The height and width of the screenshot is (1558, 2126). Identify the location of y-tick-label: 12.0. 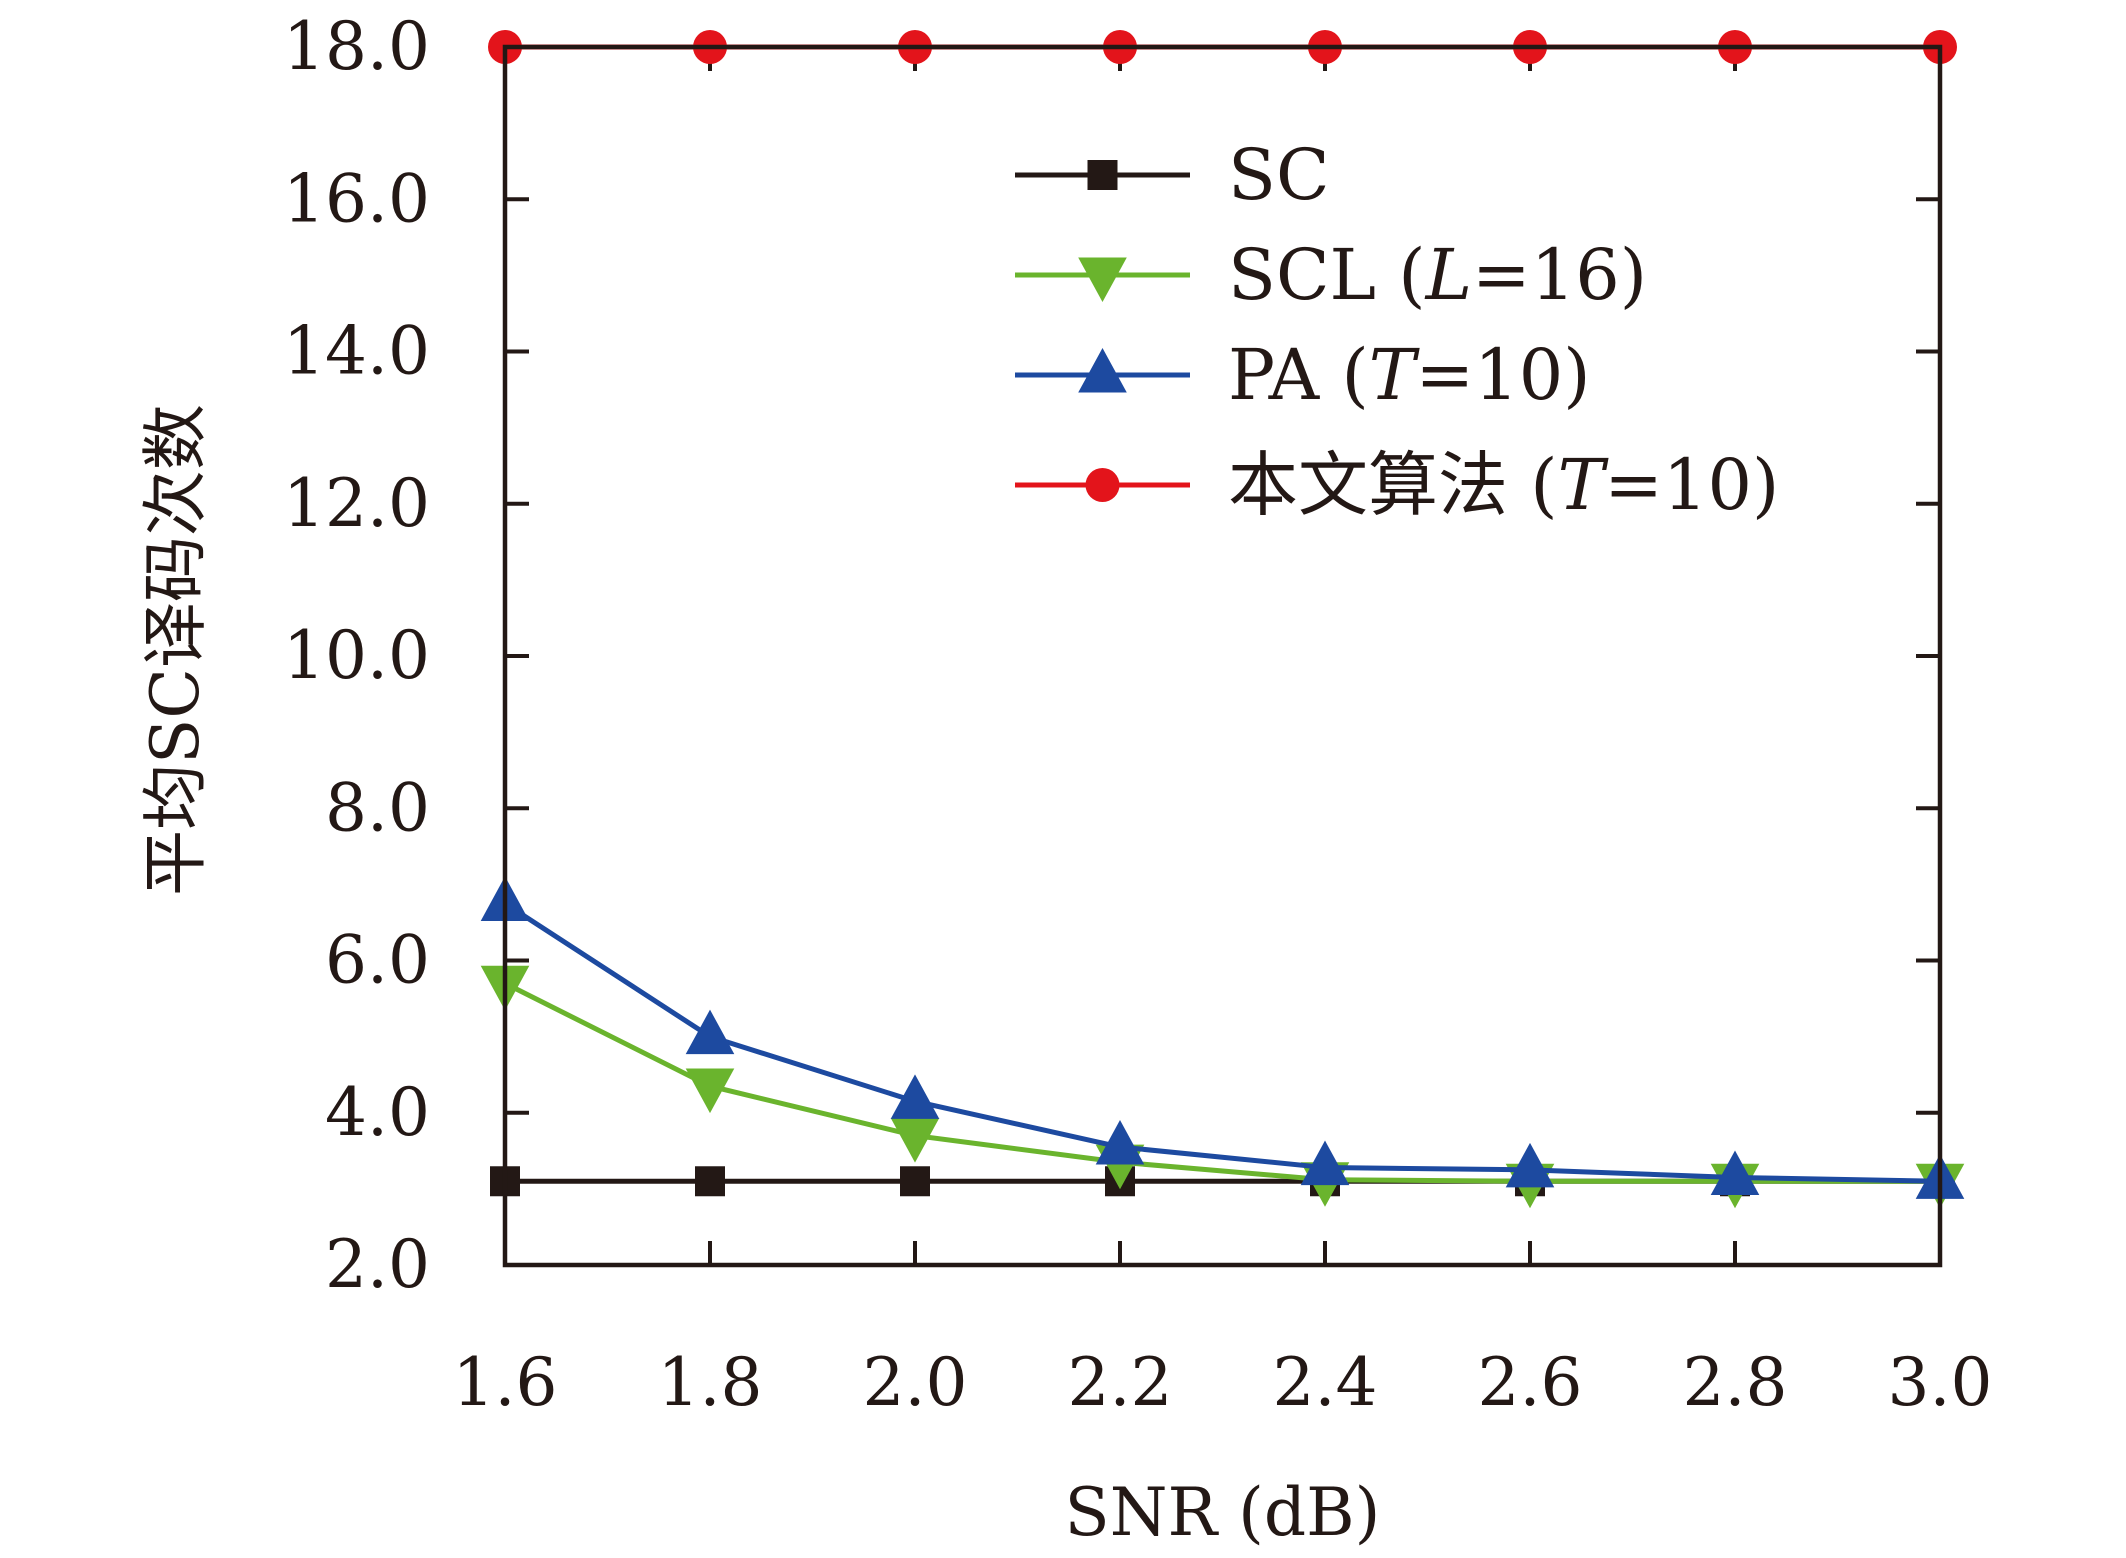
(356, 503).